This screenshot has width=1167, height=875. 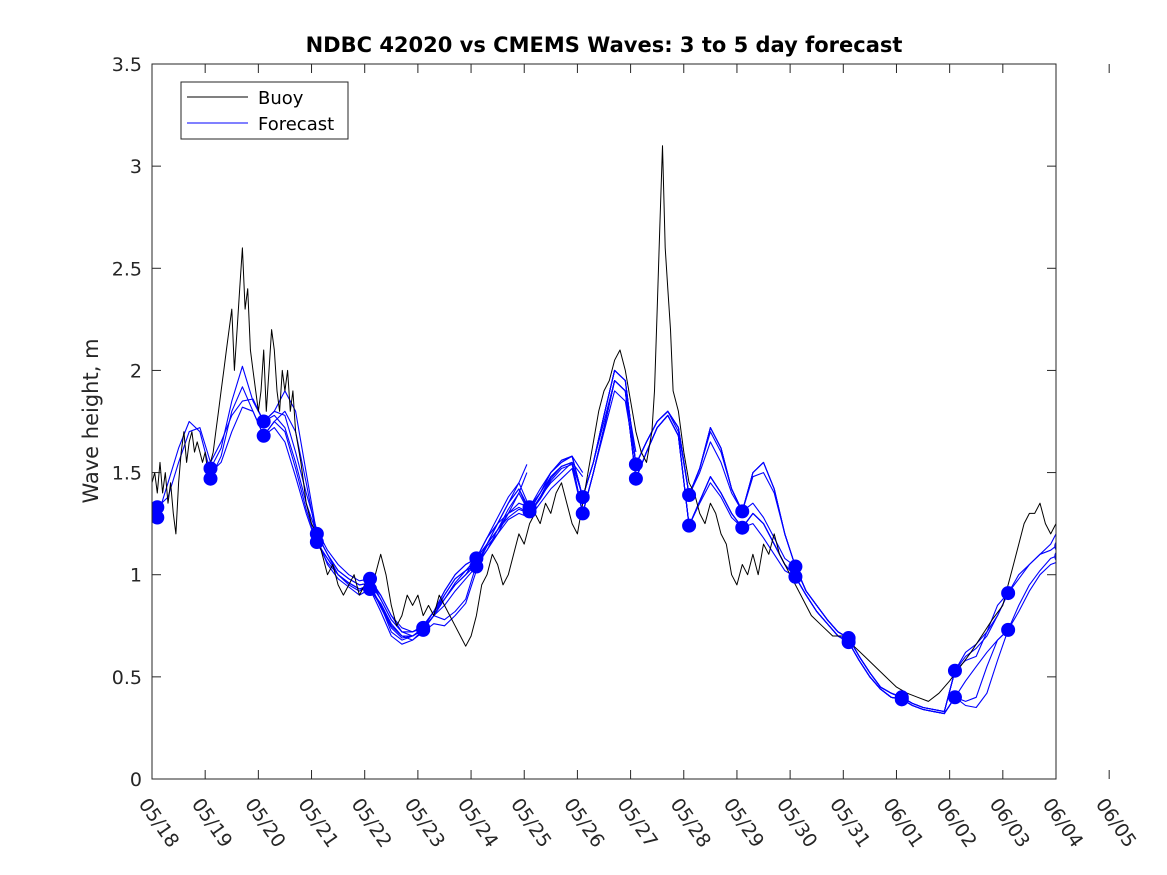 I want to click on y-tick-label: 3, so click(x=136, y=167).